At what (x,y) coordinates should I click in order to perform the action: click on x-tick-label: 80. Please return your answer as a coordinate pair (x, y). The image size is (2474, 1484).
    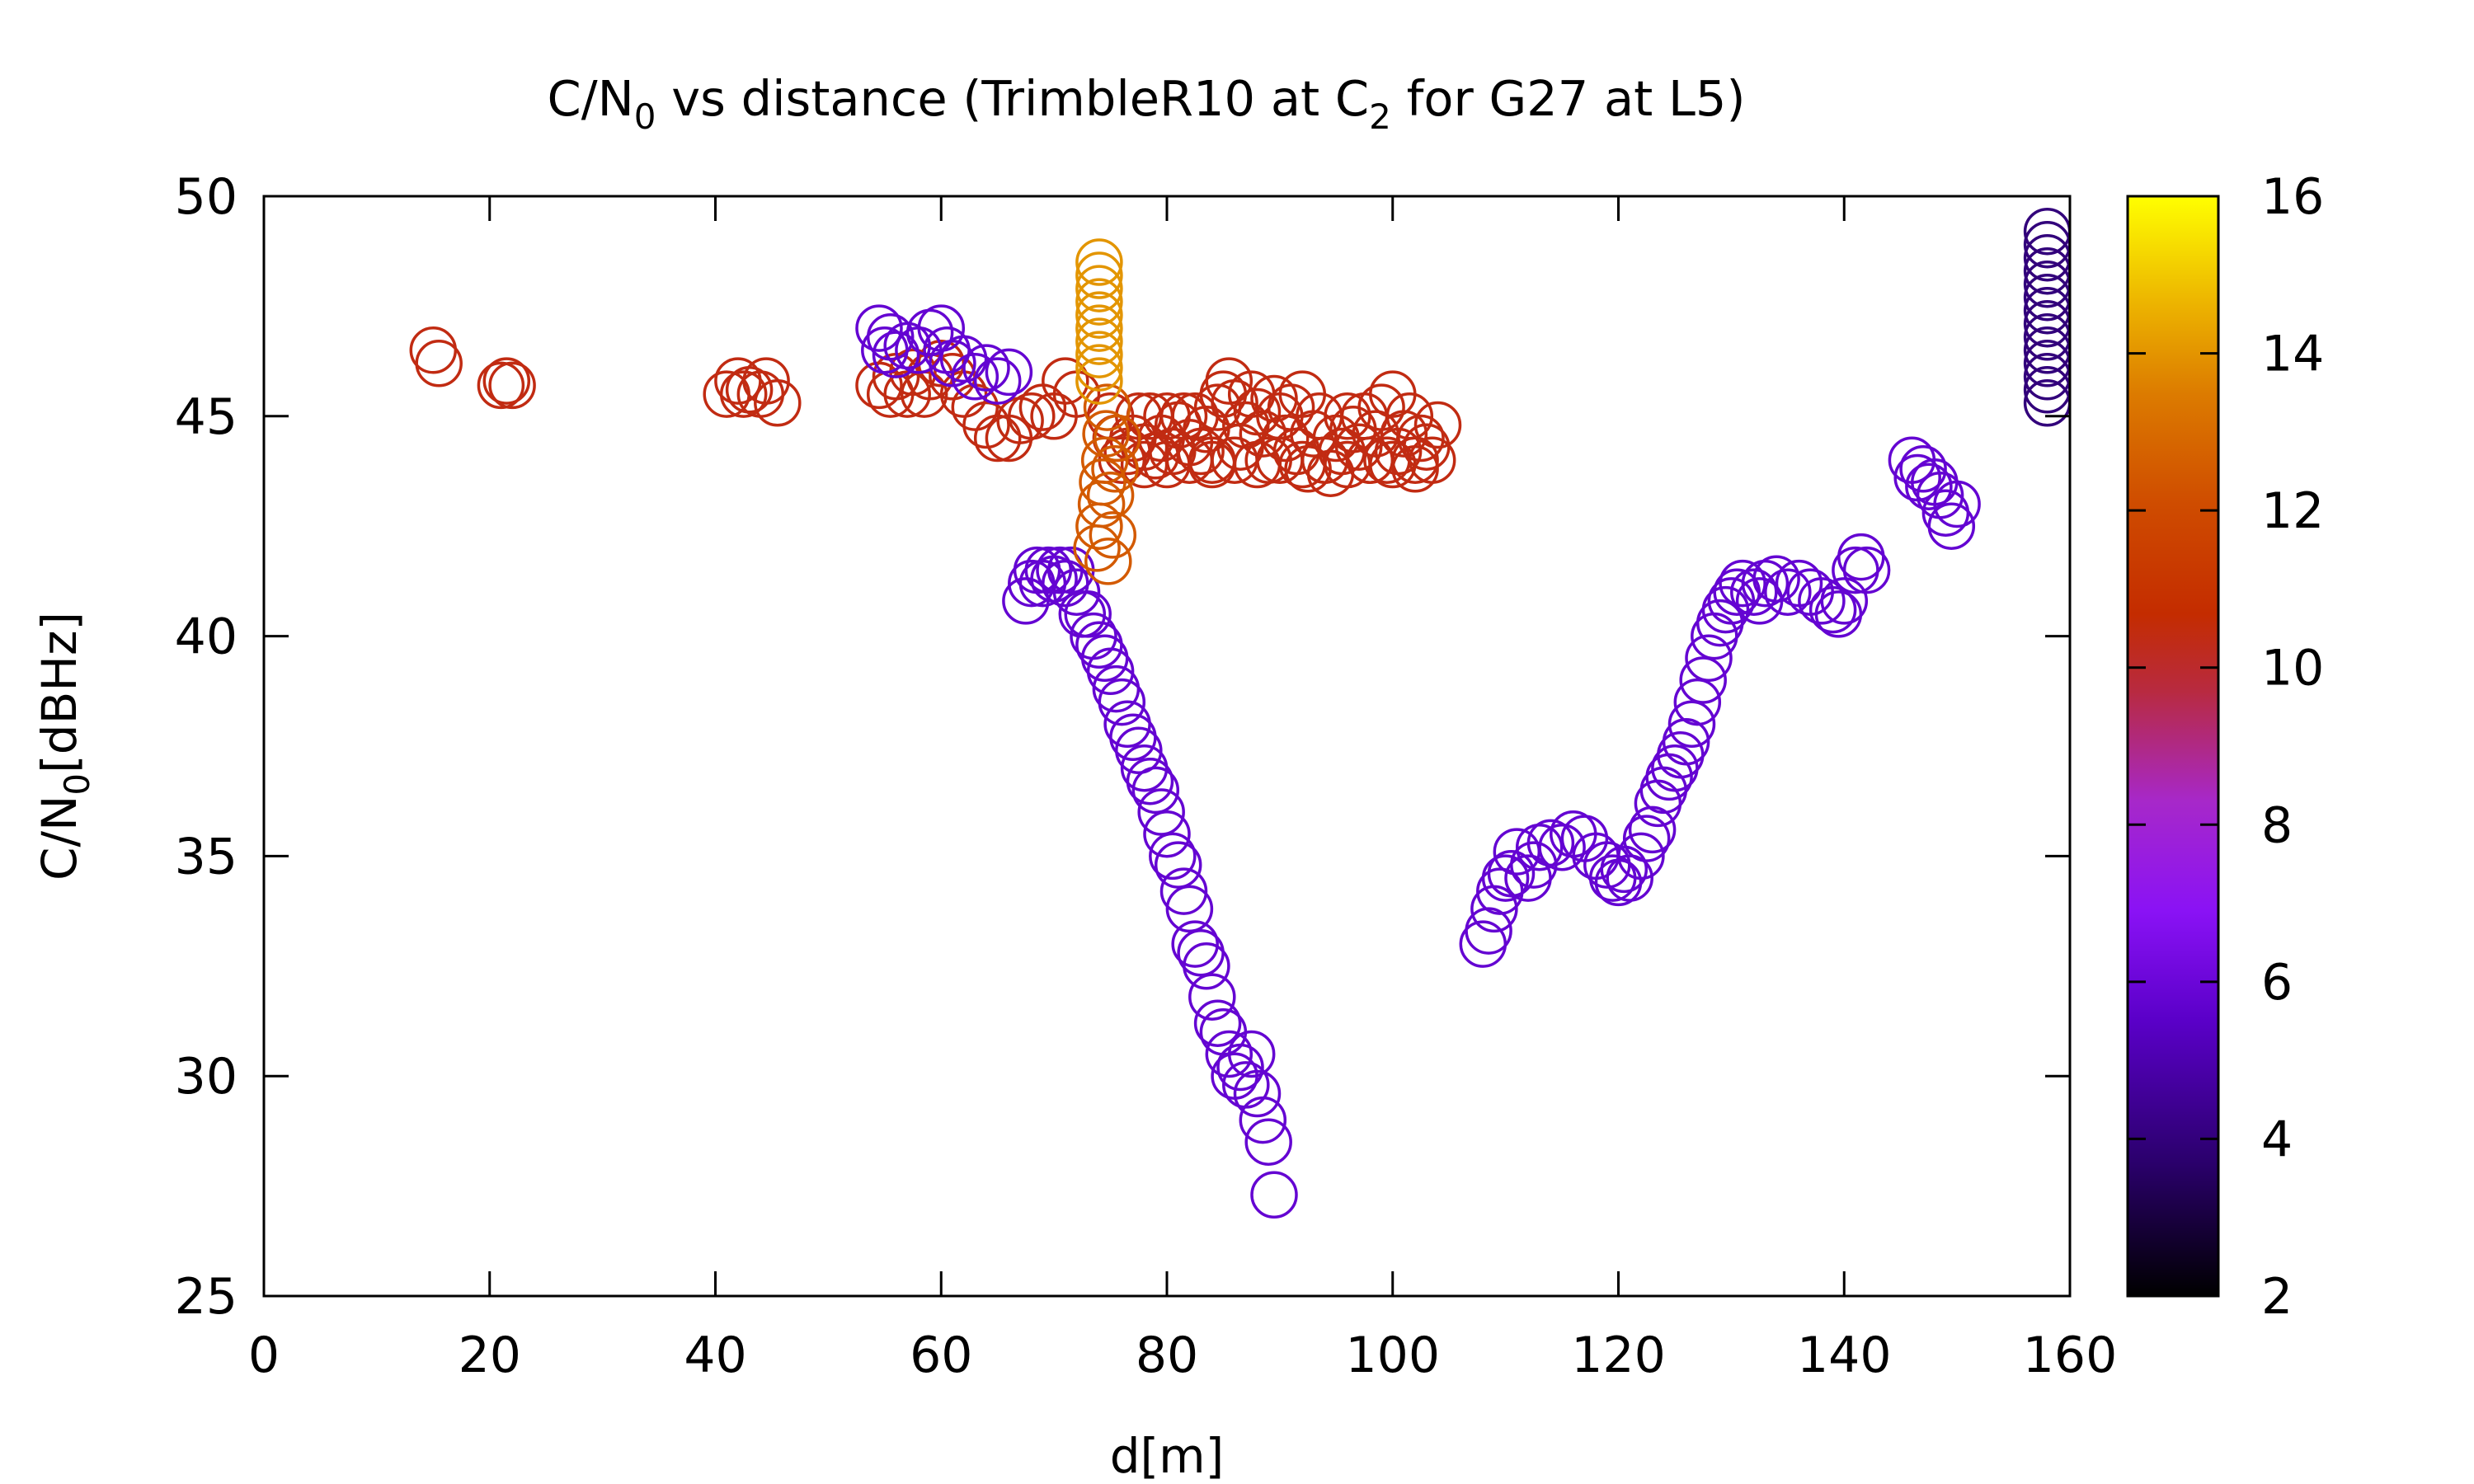
    Looking at the image, I should click on (1167, 1355).